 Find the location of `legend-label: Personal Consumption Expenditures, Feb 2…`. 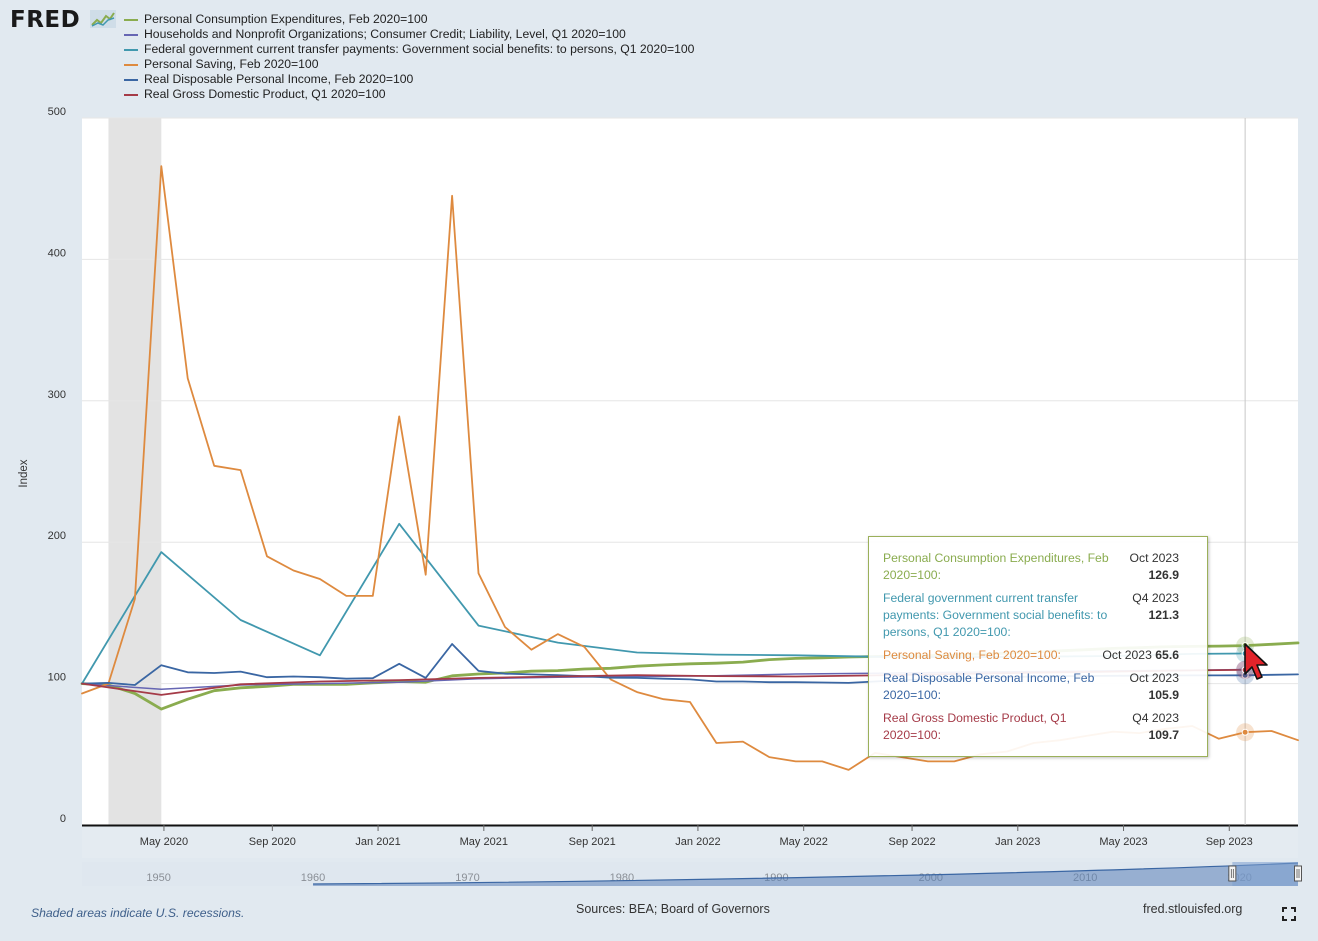

legend-label: Personal Consumption Expenditures, Feb 2… is located at coordinates (286, 19).